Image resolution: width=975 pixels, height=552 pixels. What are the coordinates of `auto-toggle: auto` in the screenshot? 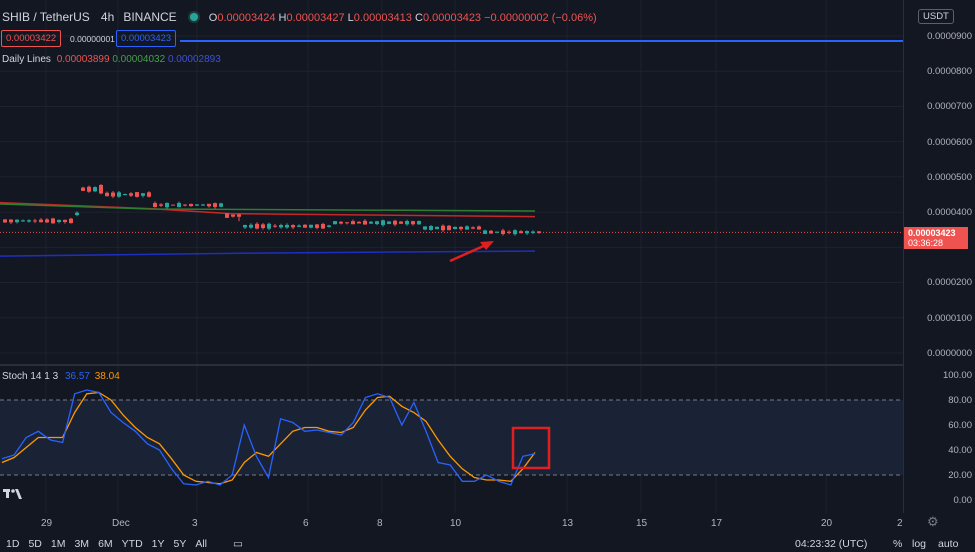 It's located at (948, 544).